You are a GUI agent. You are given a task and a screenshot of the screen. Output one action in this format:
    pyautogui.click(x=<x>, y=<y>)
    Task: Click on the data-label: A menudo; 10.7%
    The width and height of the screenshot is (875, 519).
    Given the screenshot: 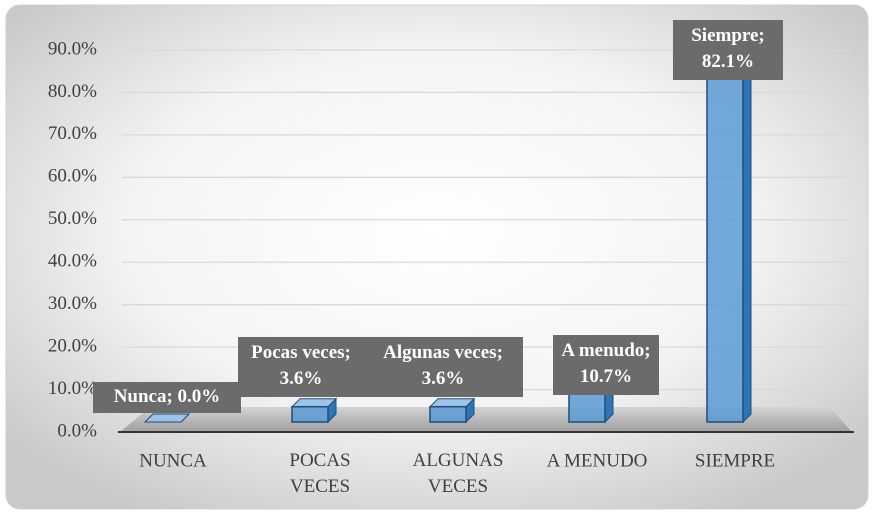 What is the action you would take?
    pyautogui.click(x=605, y=363)
    